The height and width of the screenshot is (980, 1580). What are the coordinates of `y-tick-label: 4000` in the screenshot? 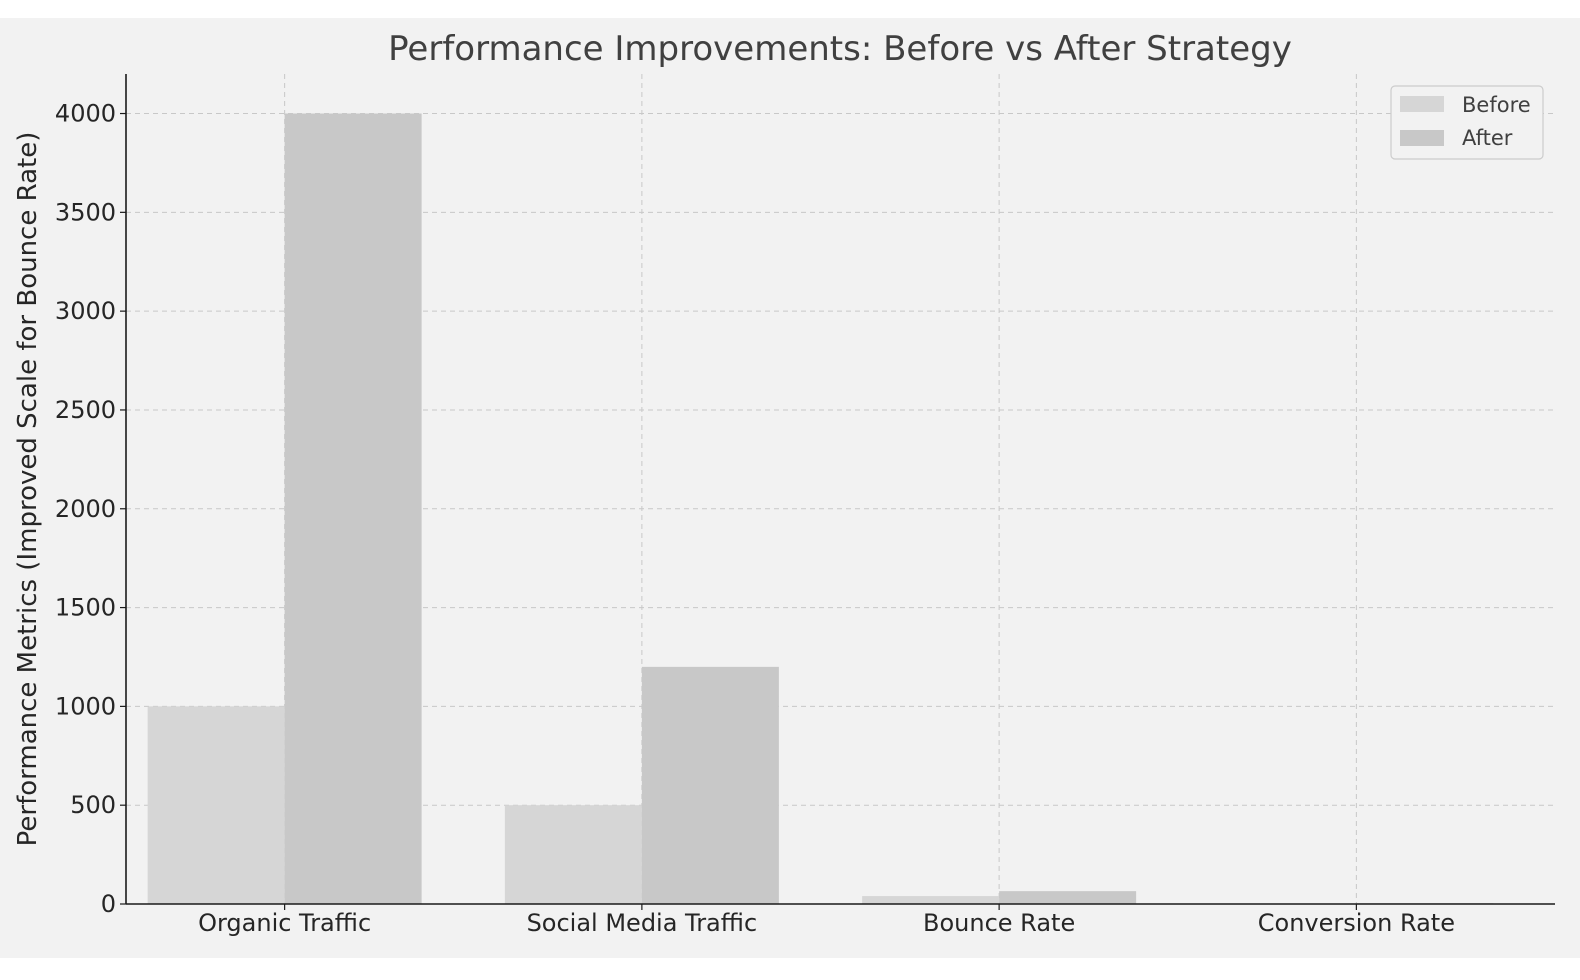 It's located at (85, 114).